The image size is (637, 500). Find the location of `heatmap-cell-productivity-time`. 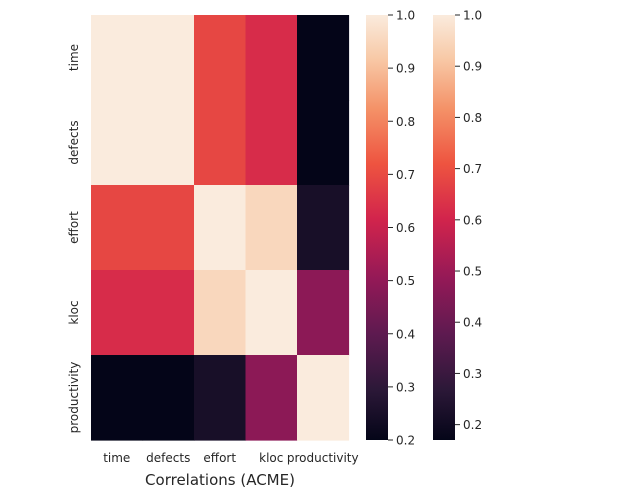

heatmap-cell-productivity-time is located at coordinates (117, 398).